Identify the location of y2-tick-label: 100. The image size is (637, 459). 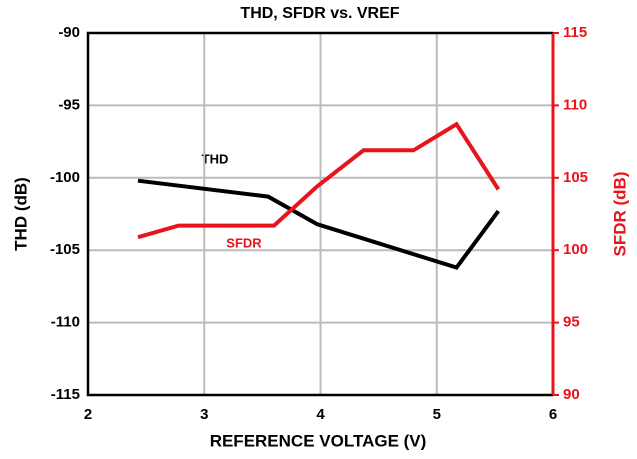
(575, 249).